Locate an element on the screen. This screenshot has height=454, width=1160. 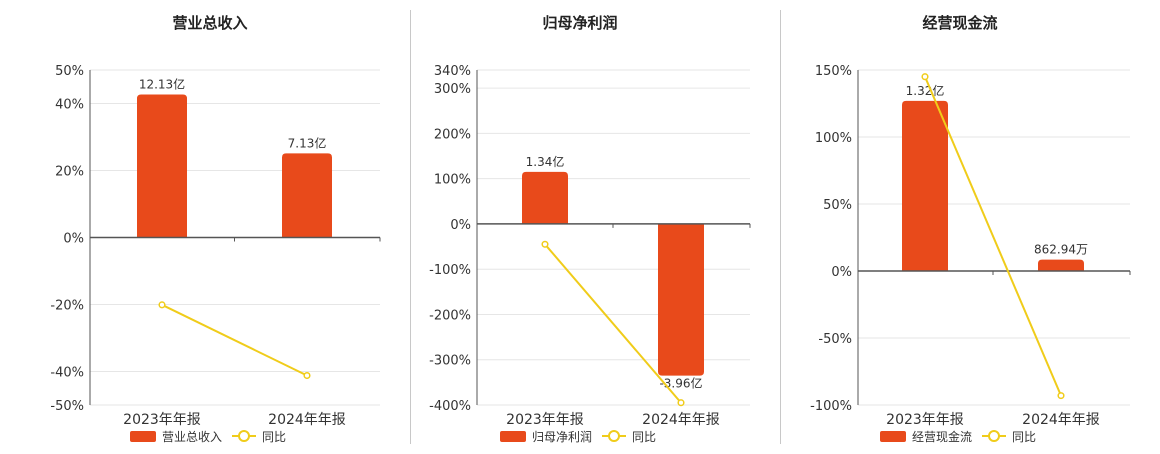
chart-1-tick-label: 40% is located at coordinates (69, 105).